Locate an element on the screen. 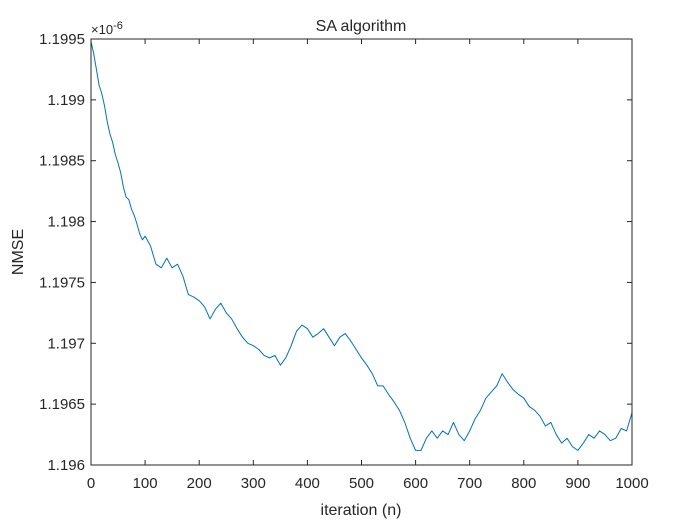 Image resolution: width=700 pixels, height=525 pixels. x-tick-label: 600 is located at coordinates (415, 483).